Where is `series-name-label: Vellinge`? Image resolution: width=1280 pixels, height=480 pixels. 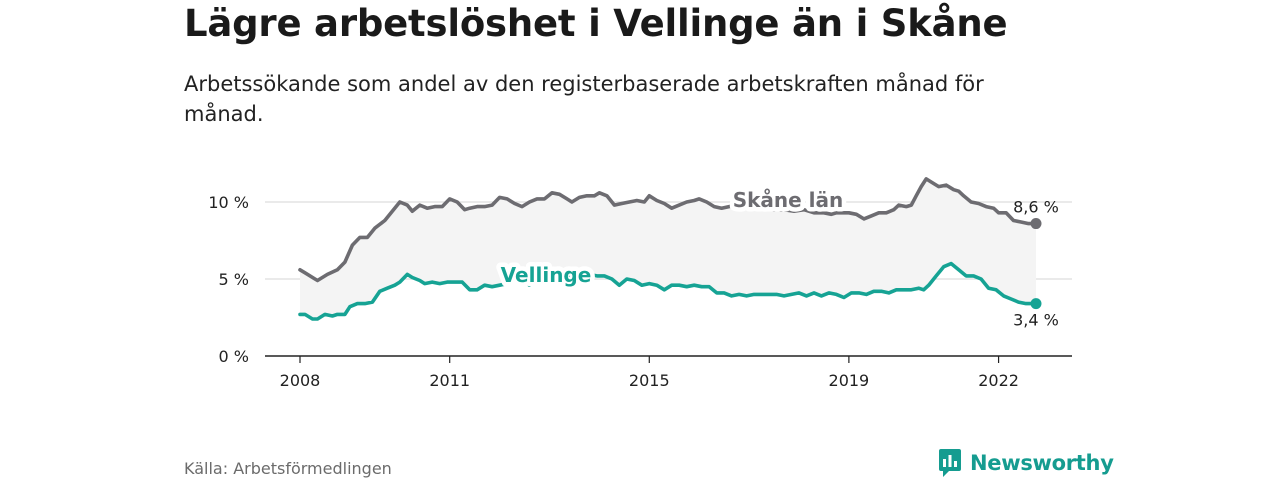
series-name-label: Vellinge is located at coordinates (546, 275).